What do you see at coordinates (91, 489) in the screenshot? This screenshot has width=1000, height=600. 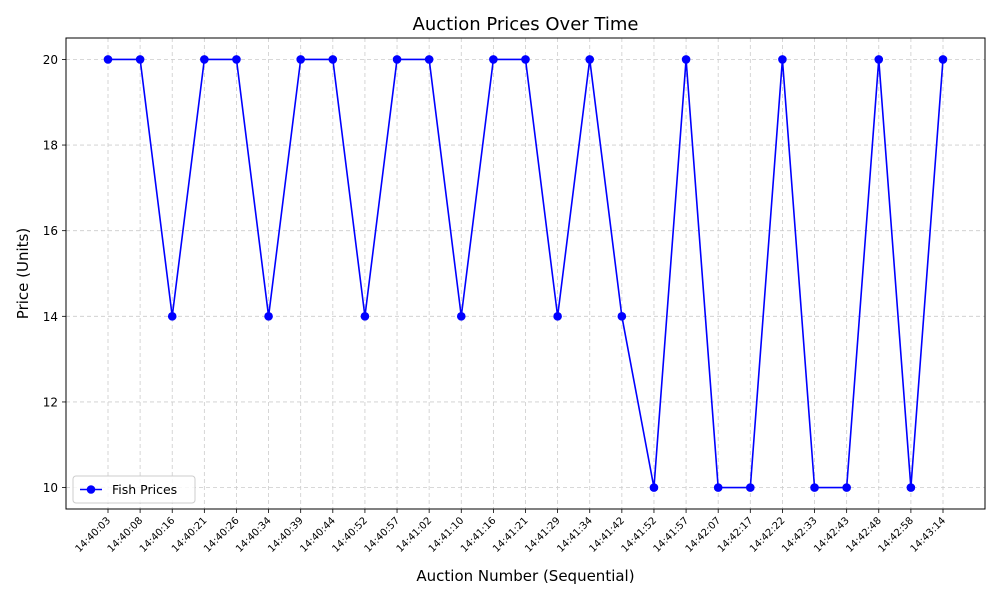 I see `legend-marker-sample` at bounding box center [91, 489].